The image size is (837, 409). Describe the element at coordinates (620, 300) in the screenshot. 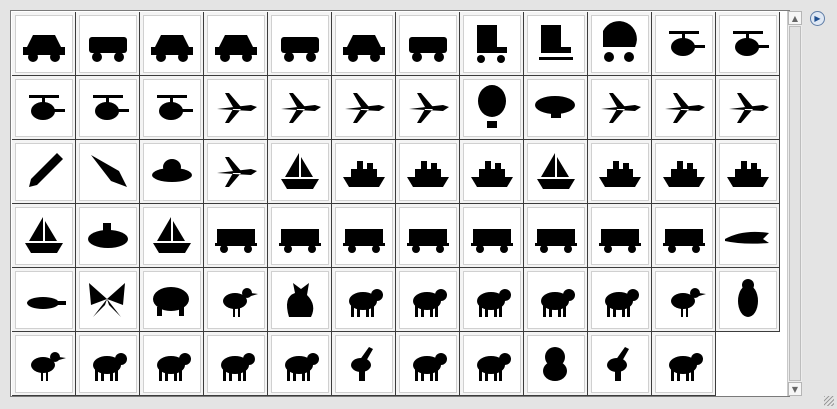

I see `shape-cell-elephant` at that location.